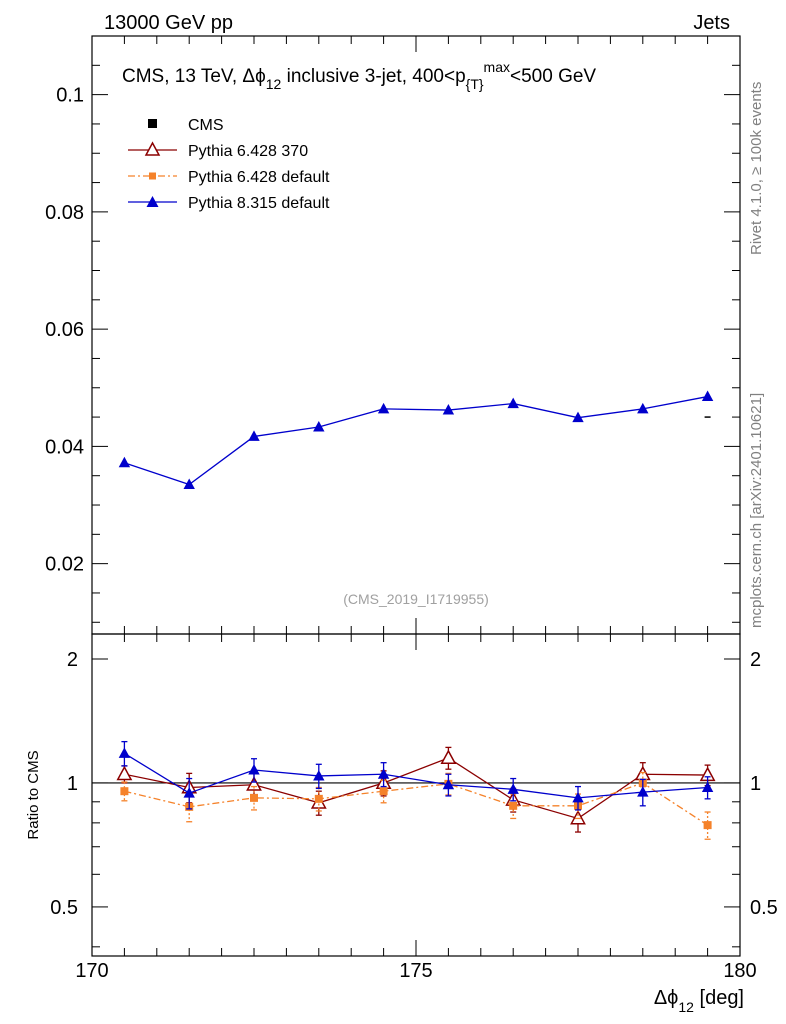 This screenshot has width=786, height=1024. What do you see at coordinates (248, 151) in the screenshot?
I see `legend-pythia6-370-label: Pythia 6.428 370` at bounding box center [248, 151].